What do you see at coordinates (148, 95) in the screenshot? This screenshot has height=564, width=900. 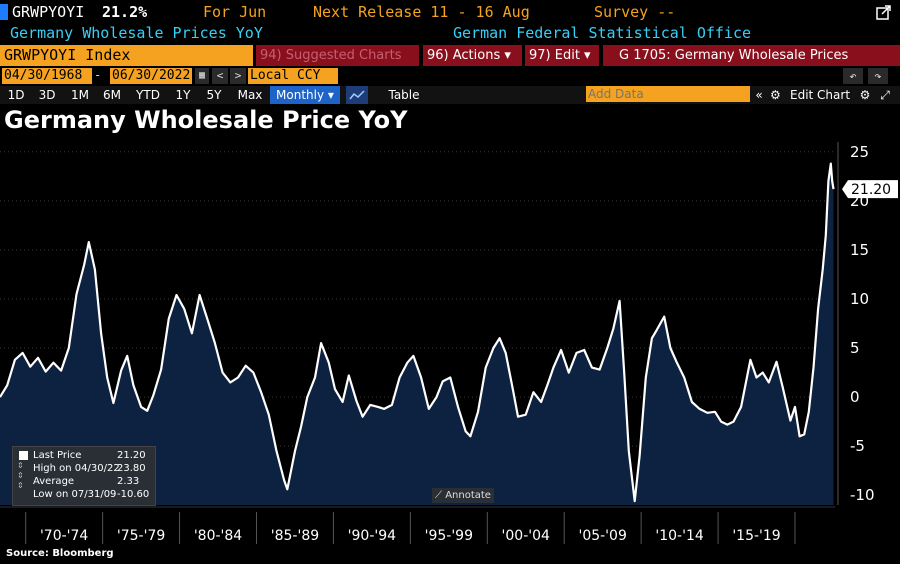 I see `period-ytd: YTD` at bounding box center [148, 95].